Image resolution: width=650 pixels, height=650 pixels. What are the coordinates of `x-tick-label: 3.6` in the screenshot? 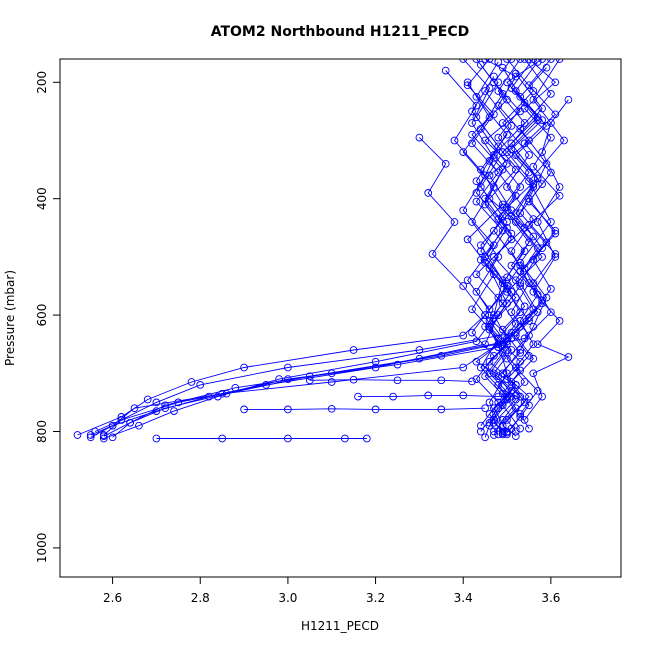 It's located at (550, 598).